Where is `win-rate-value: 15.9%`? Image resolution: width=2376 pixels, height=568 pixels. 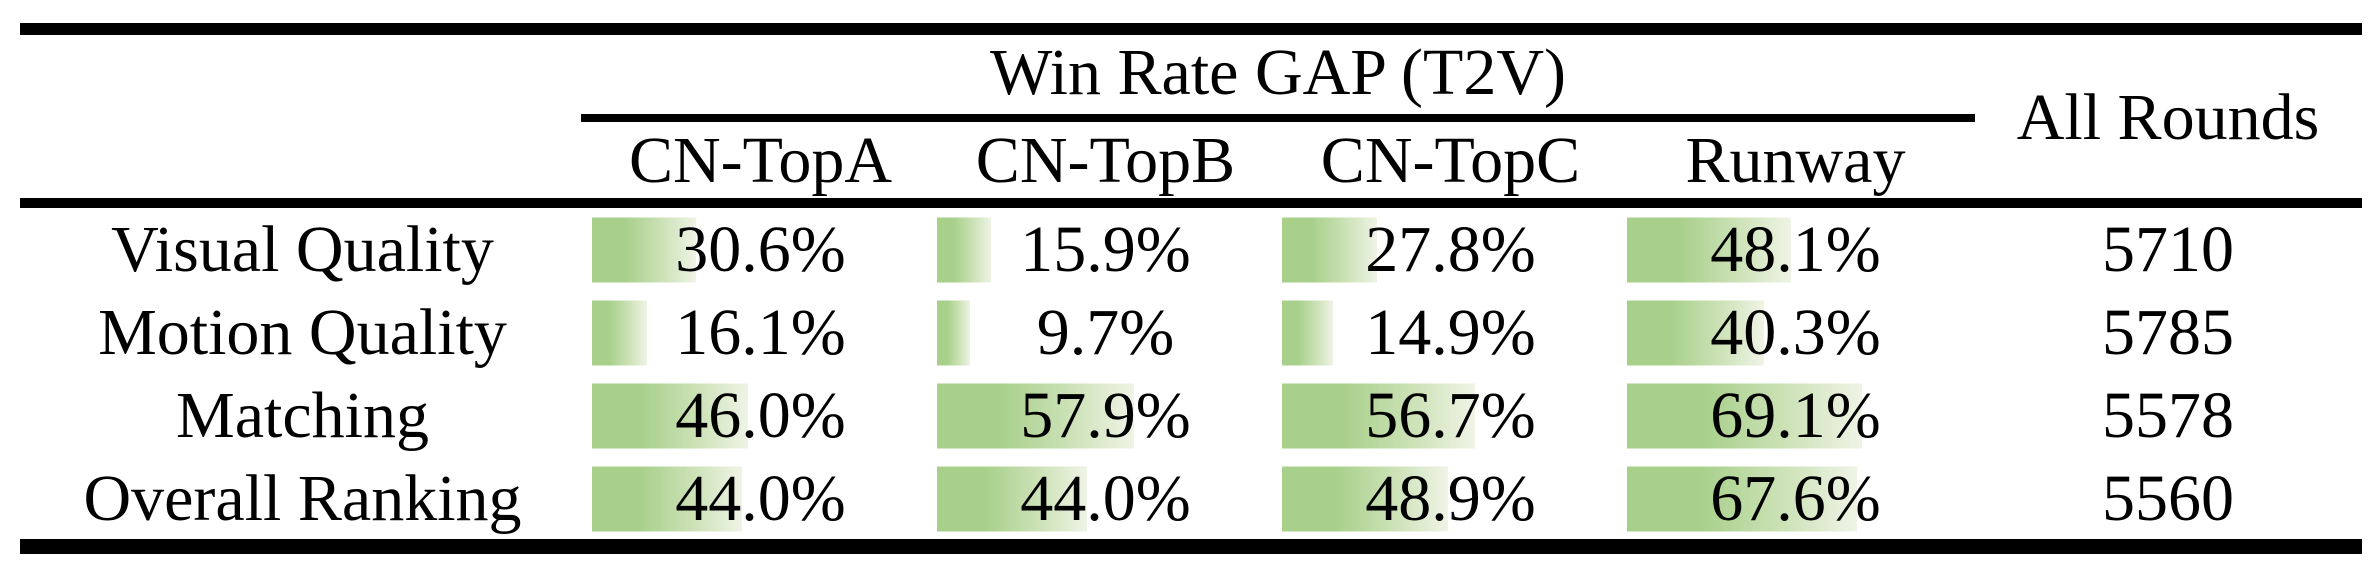 win-rate-value: 15.9% is located at coordinates (1105, 249).